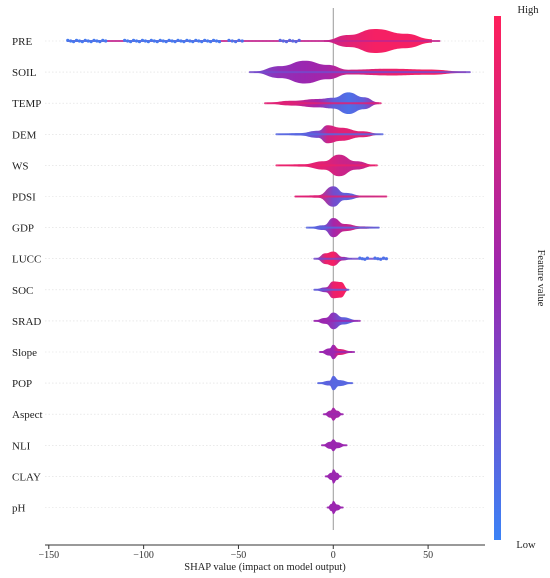 This screenshot has width=550, height=578. Describe the element at coordinates (359, 72) in the screenshot. I see `violin-soil` at that location.